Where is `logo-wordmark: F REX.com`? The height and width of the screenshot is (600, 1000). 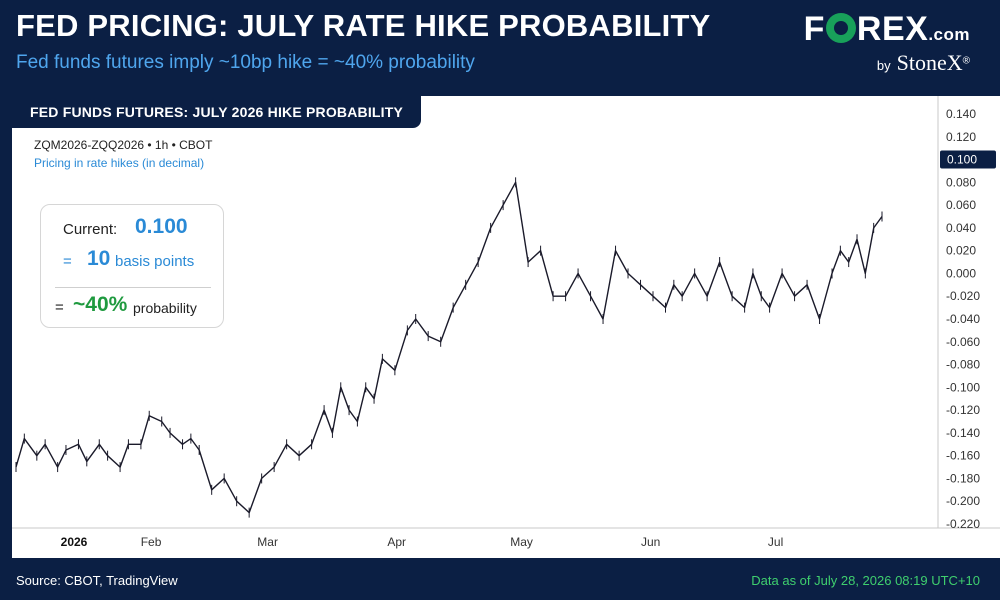 logo-wordmark: F REX.com is located at coordinates (887, 29).